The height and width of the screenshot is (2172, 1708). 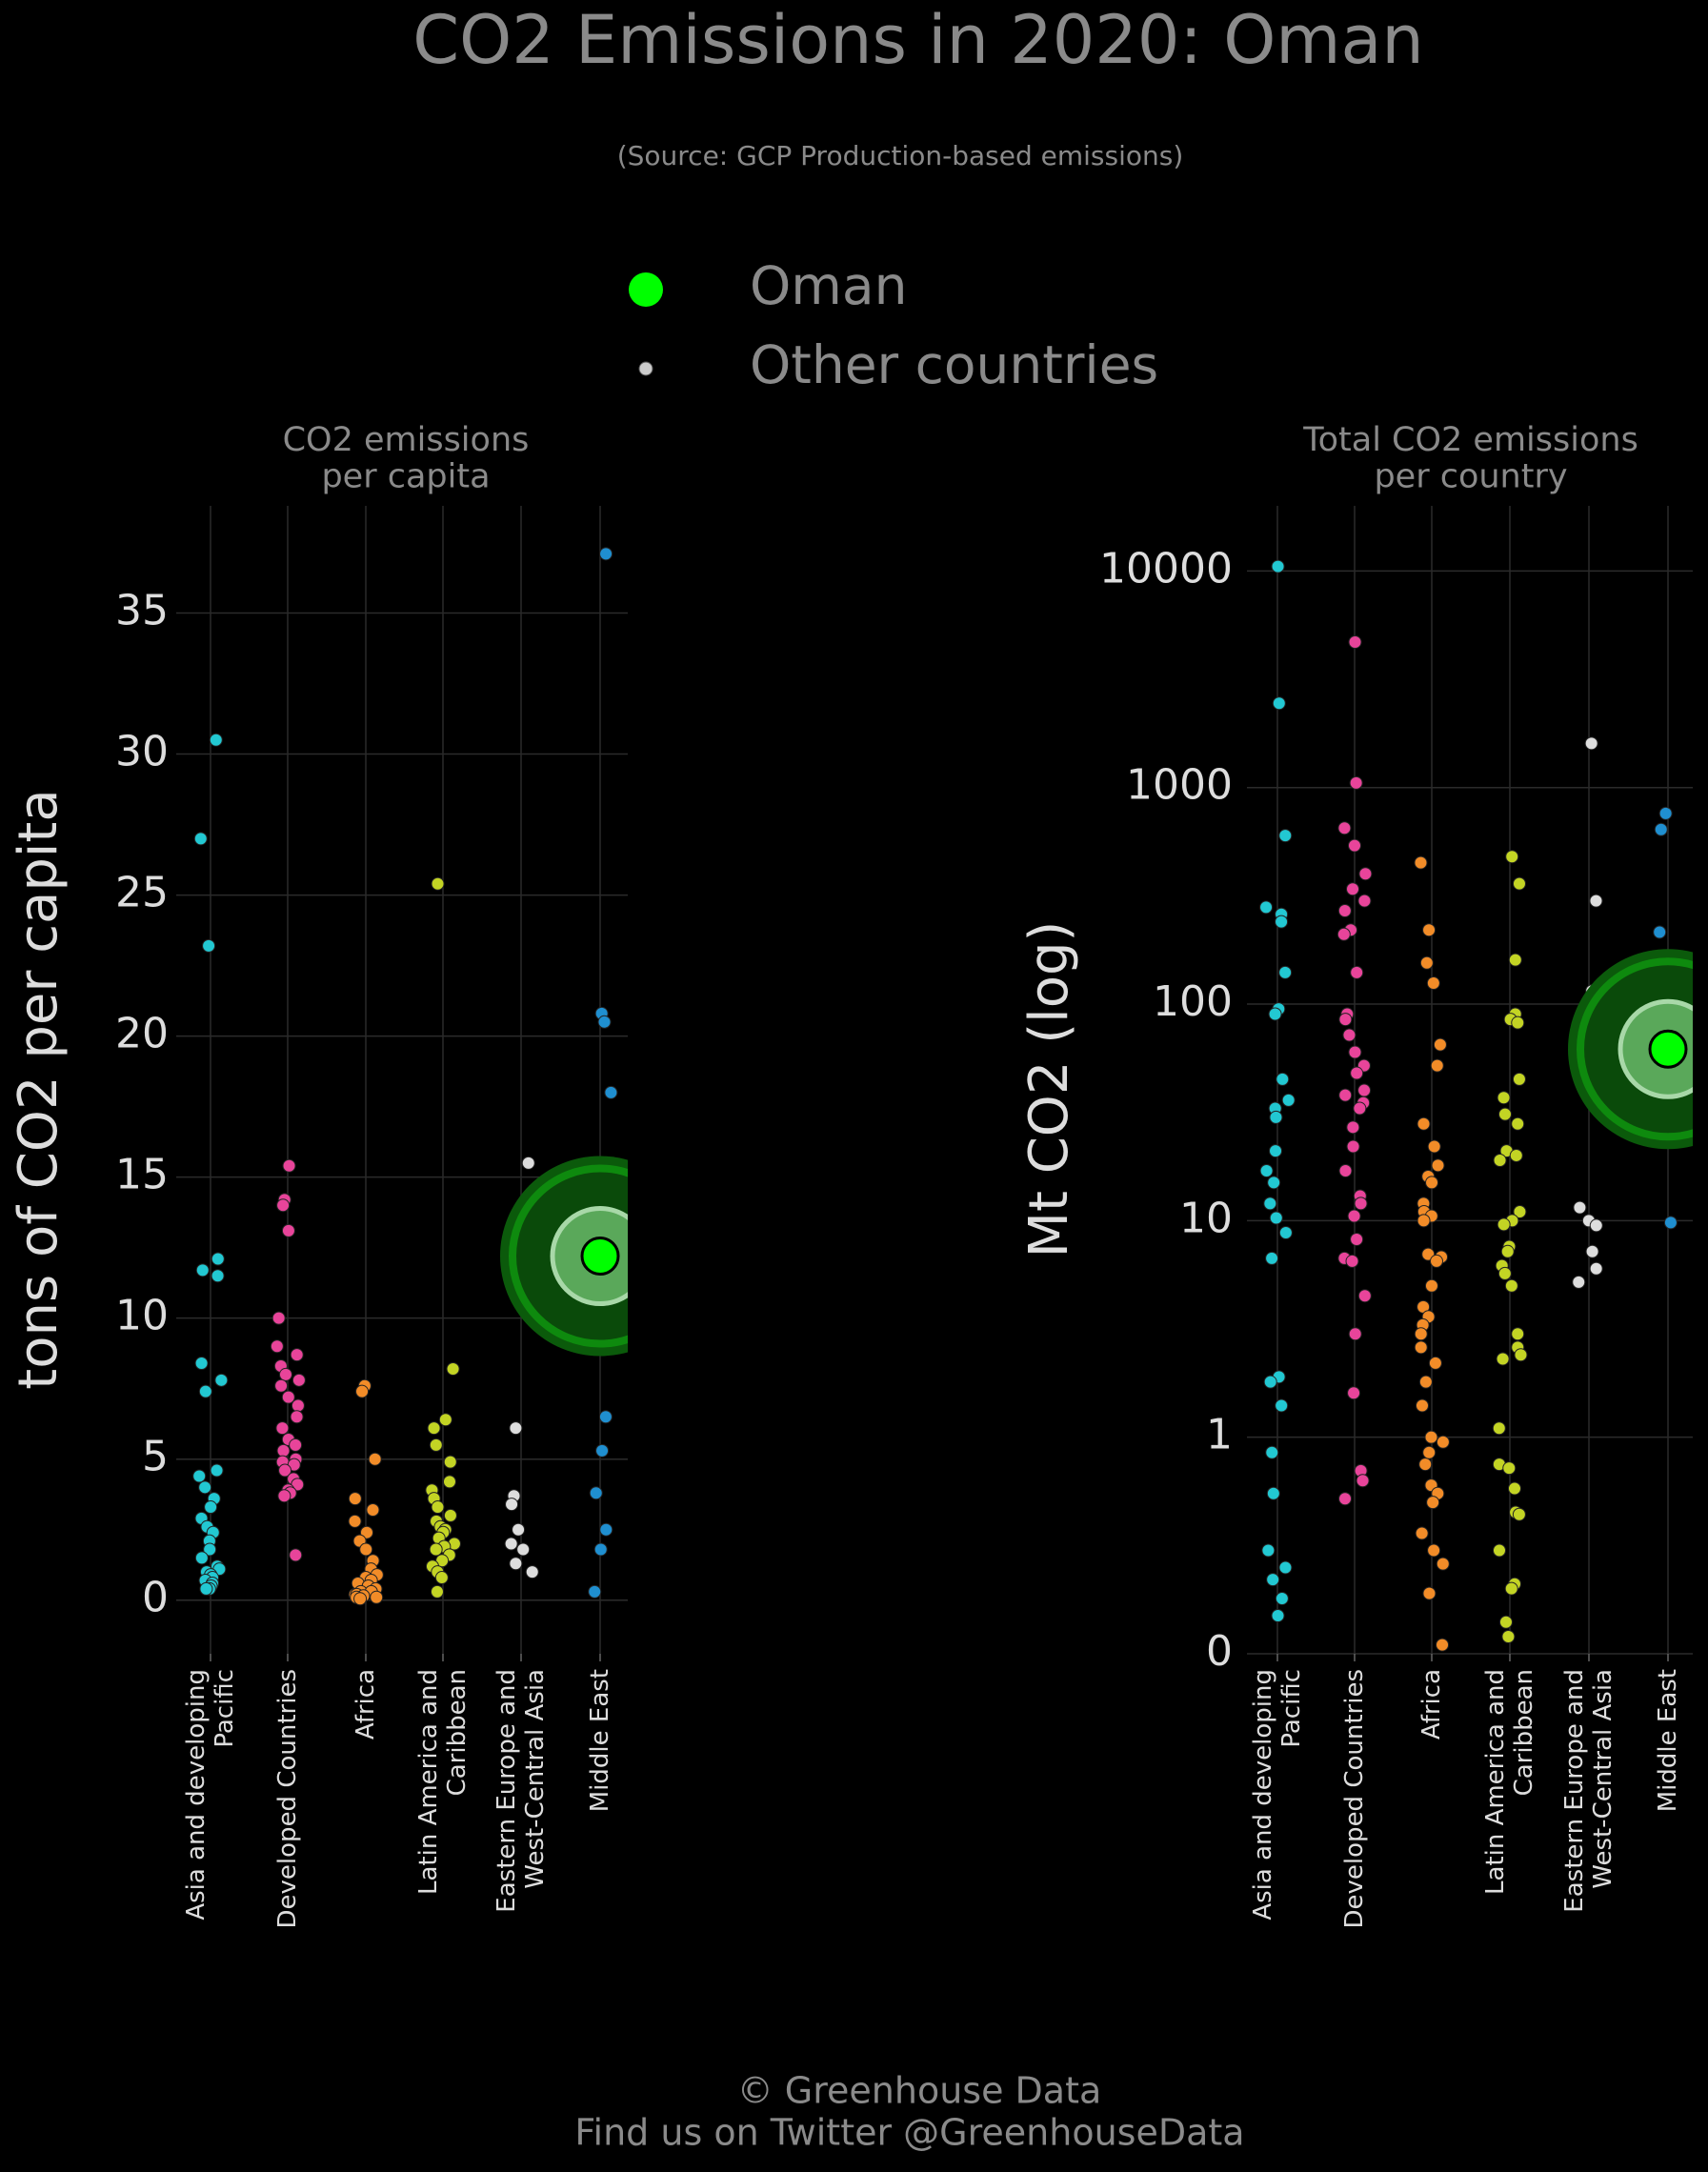 I want to click on highlight, so click(x=564, y=1256).